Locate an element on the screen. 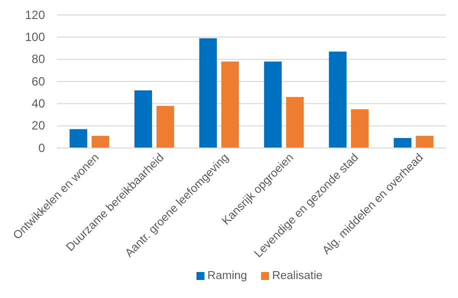 The height and width of the screenshot is (298, 458). legend-label: Raming is located at coordinates (227, 276).